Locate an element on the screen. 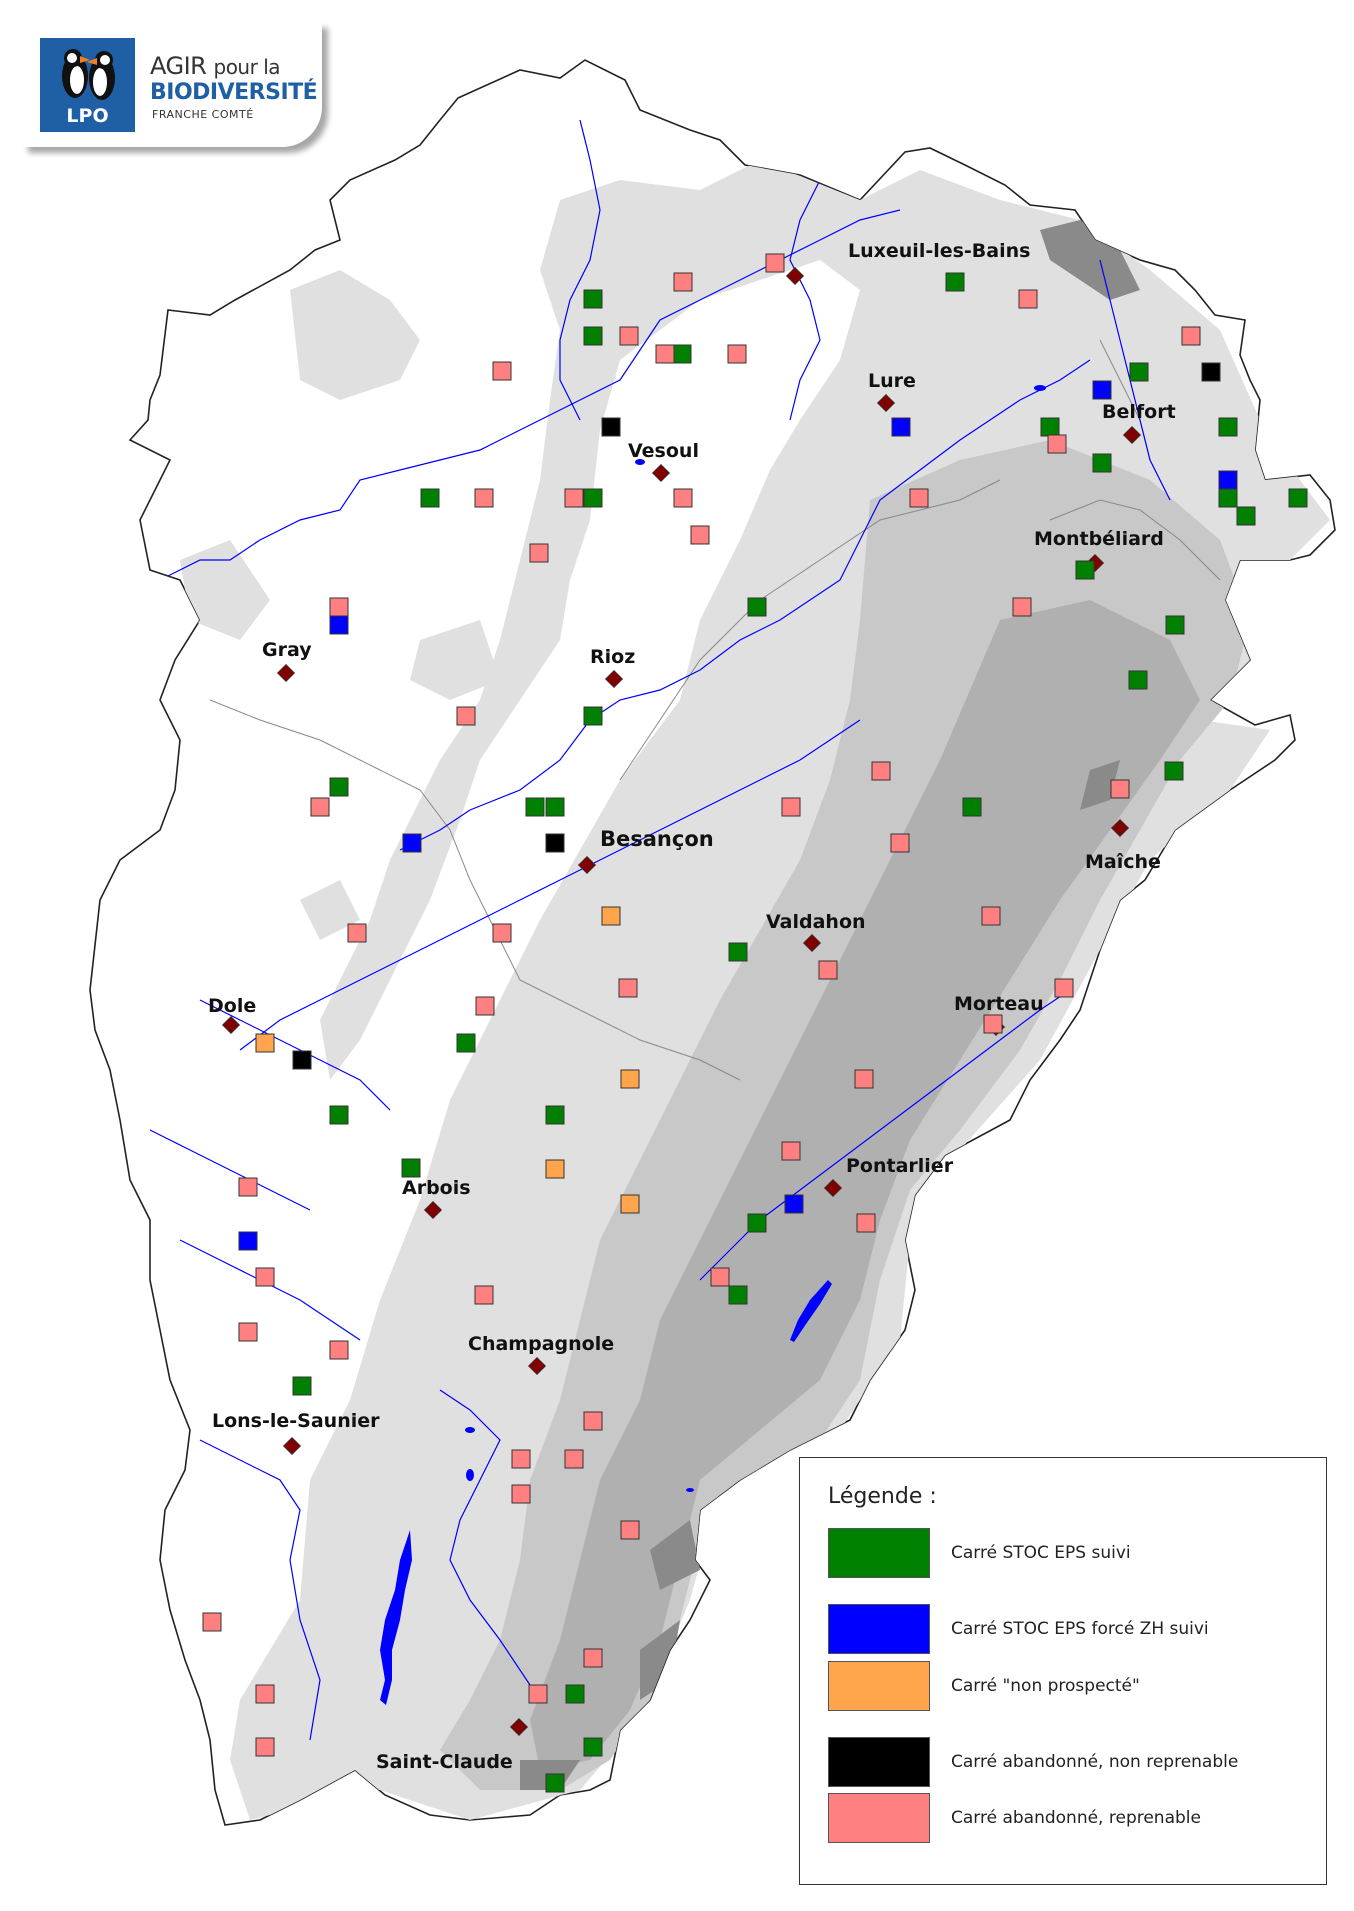 Image resolution: width=1354 pixels, height=1911 pixels. city-marker-maiche is located at coordinates (1120, 828).